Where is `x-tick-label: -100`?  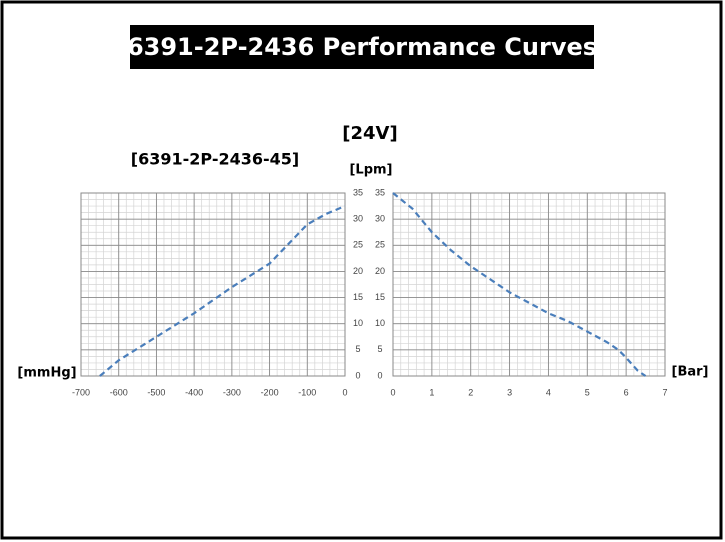
x-tick-label: -100 is located at coordinates (307, 392).